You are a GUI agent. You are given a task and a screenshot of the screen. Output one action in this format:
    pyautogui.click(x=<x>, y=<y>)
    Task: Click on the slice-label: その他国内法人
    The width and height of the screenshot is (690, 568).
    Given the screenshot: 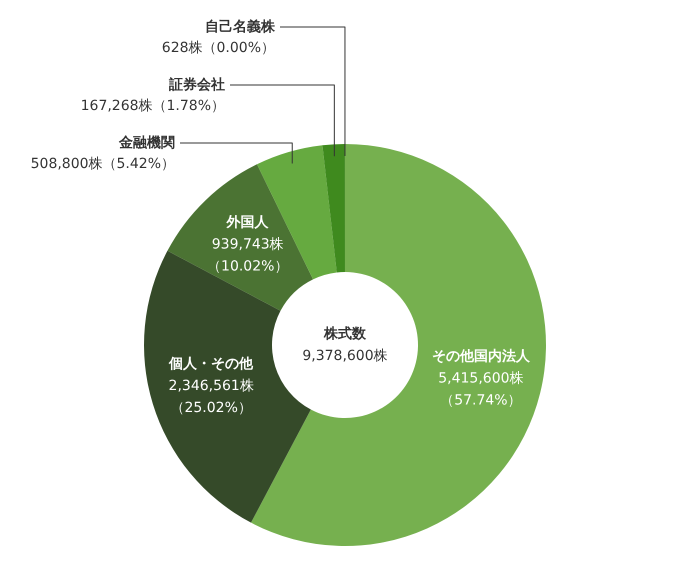 What is the action you would take?
    pyautogui.click(x=481, y=356)
    